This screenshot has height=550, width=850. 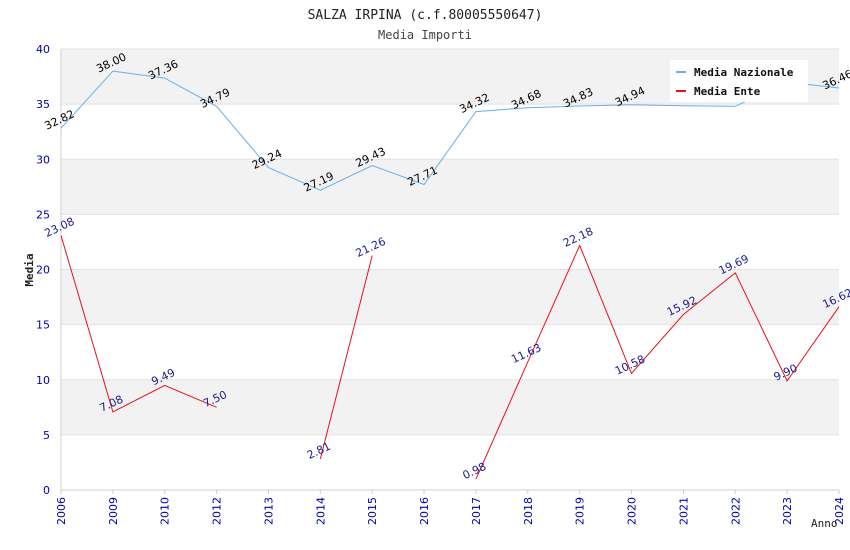 What do you see at coordinates (727, 91) in the screenshot?
I see `legend-label: Media Ente` at bounding box center [727, 91].